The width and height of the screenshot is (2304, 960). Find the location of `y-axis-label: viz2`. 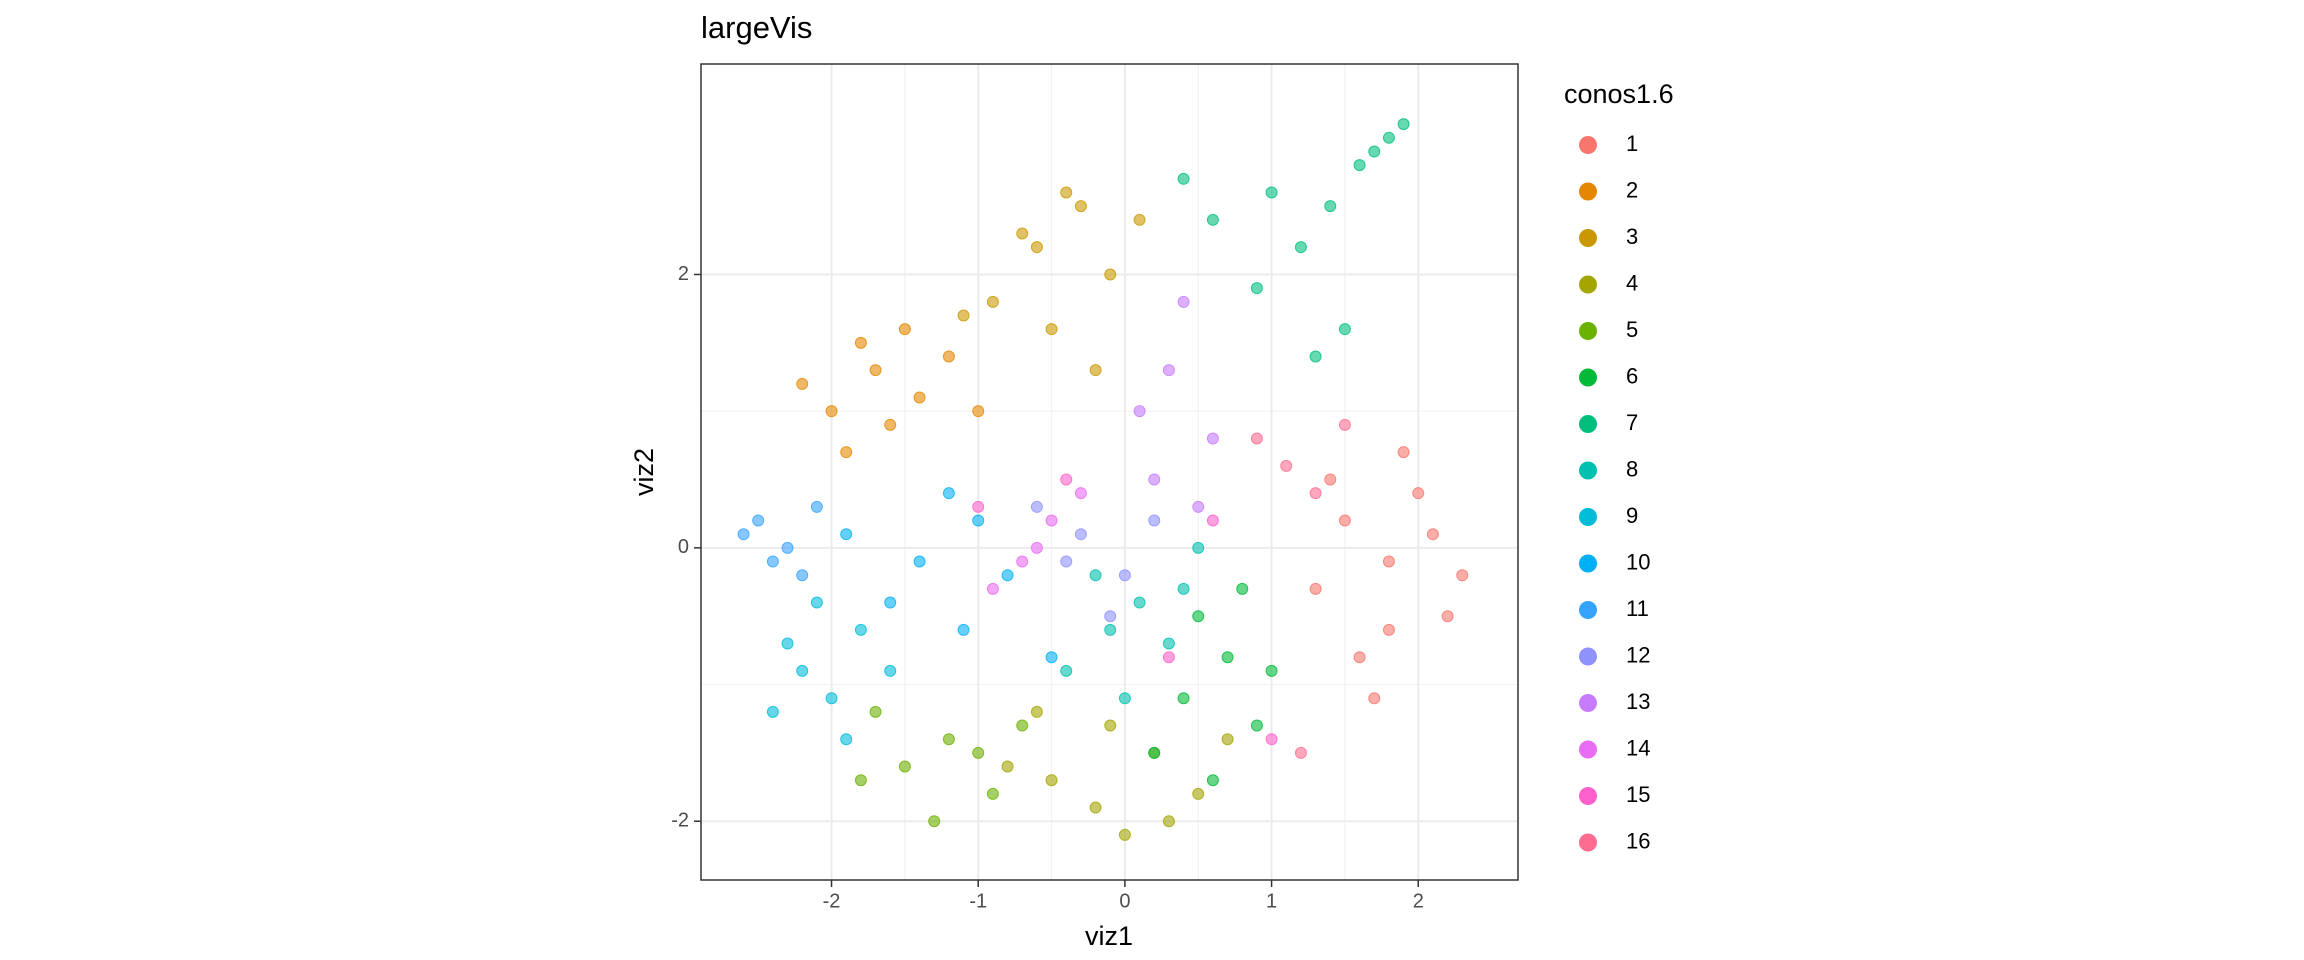

y-axis-label: viz2 is located at coordinates (644, 472).